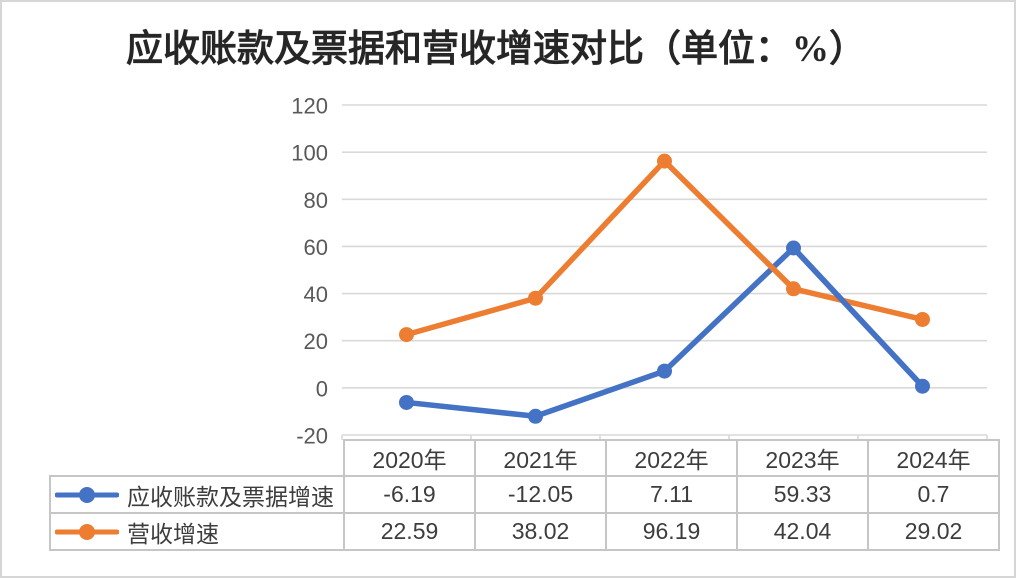 The height and width of the screenshot is (578, 1016). Describe the element at coordinates (197, 458) in the screenshot. I see `table-corner-cell` at that location.